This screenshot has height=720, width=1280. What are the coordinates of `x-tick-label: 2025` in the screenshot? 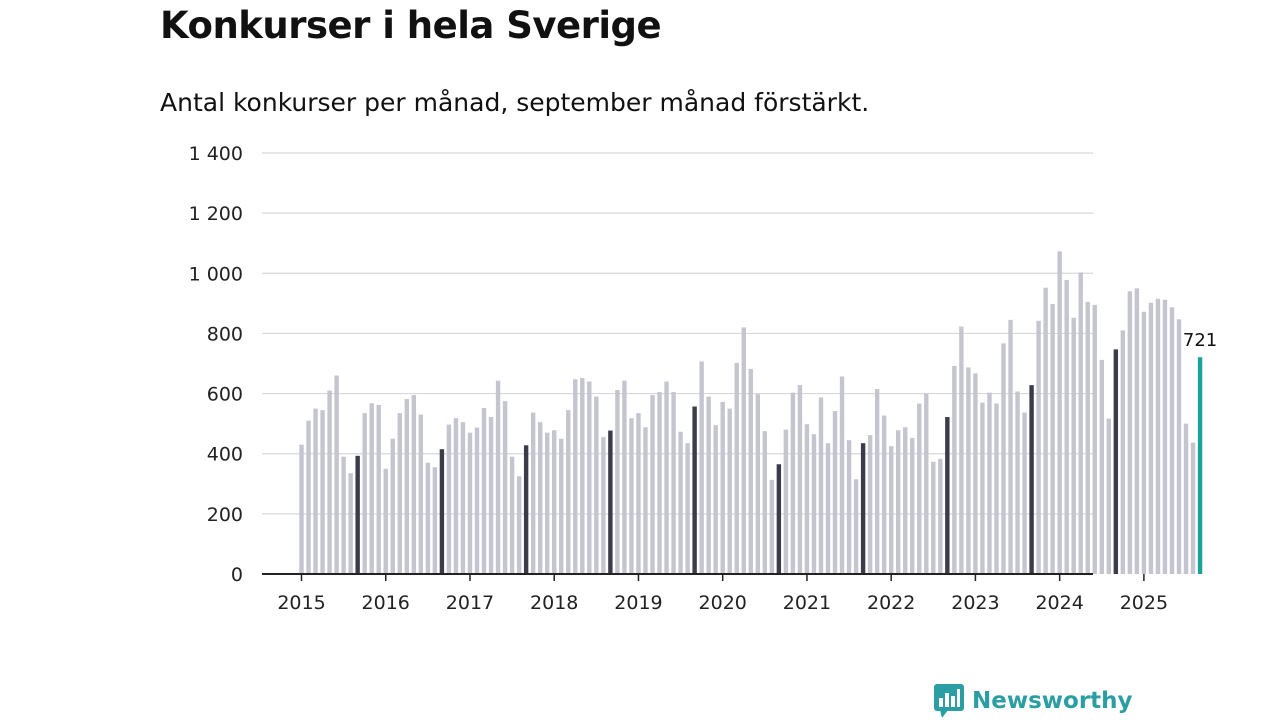 It's located at (1144, 603).